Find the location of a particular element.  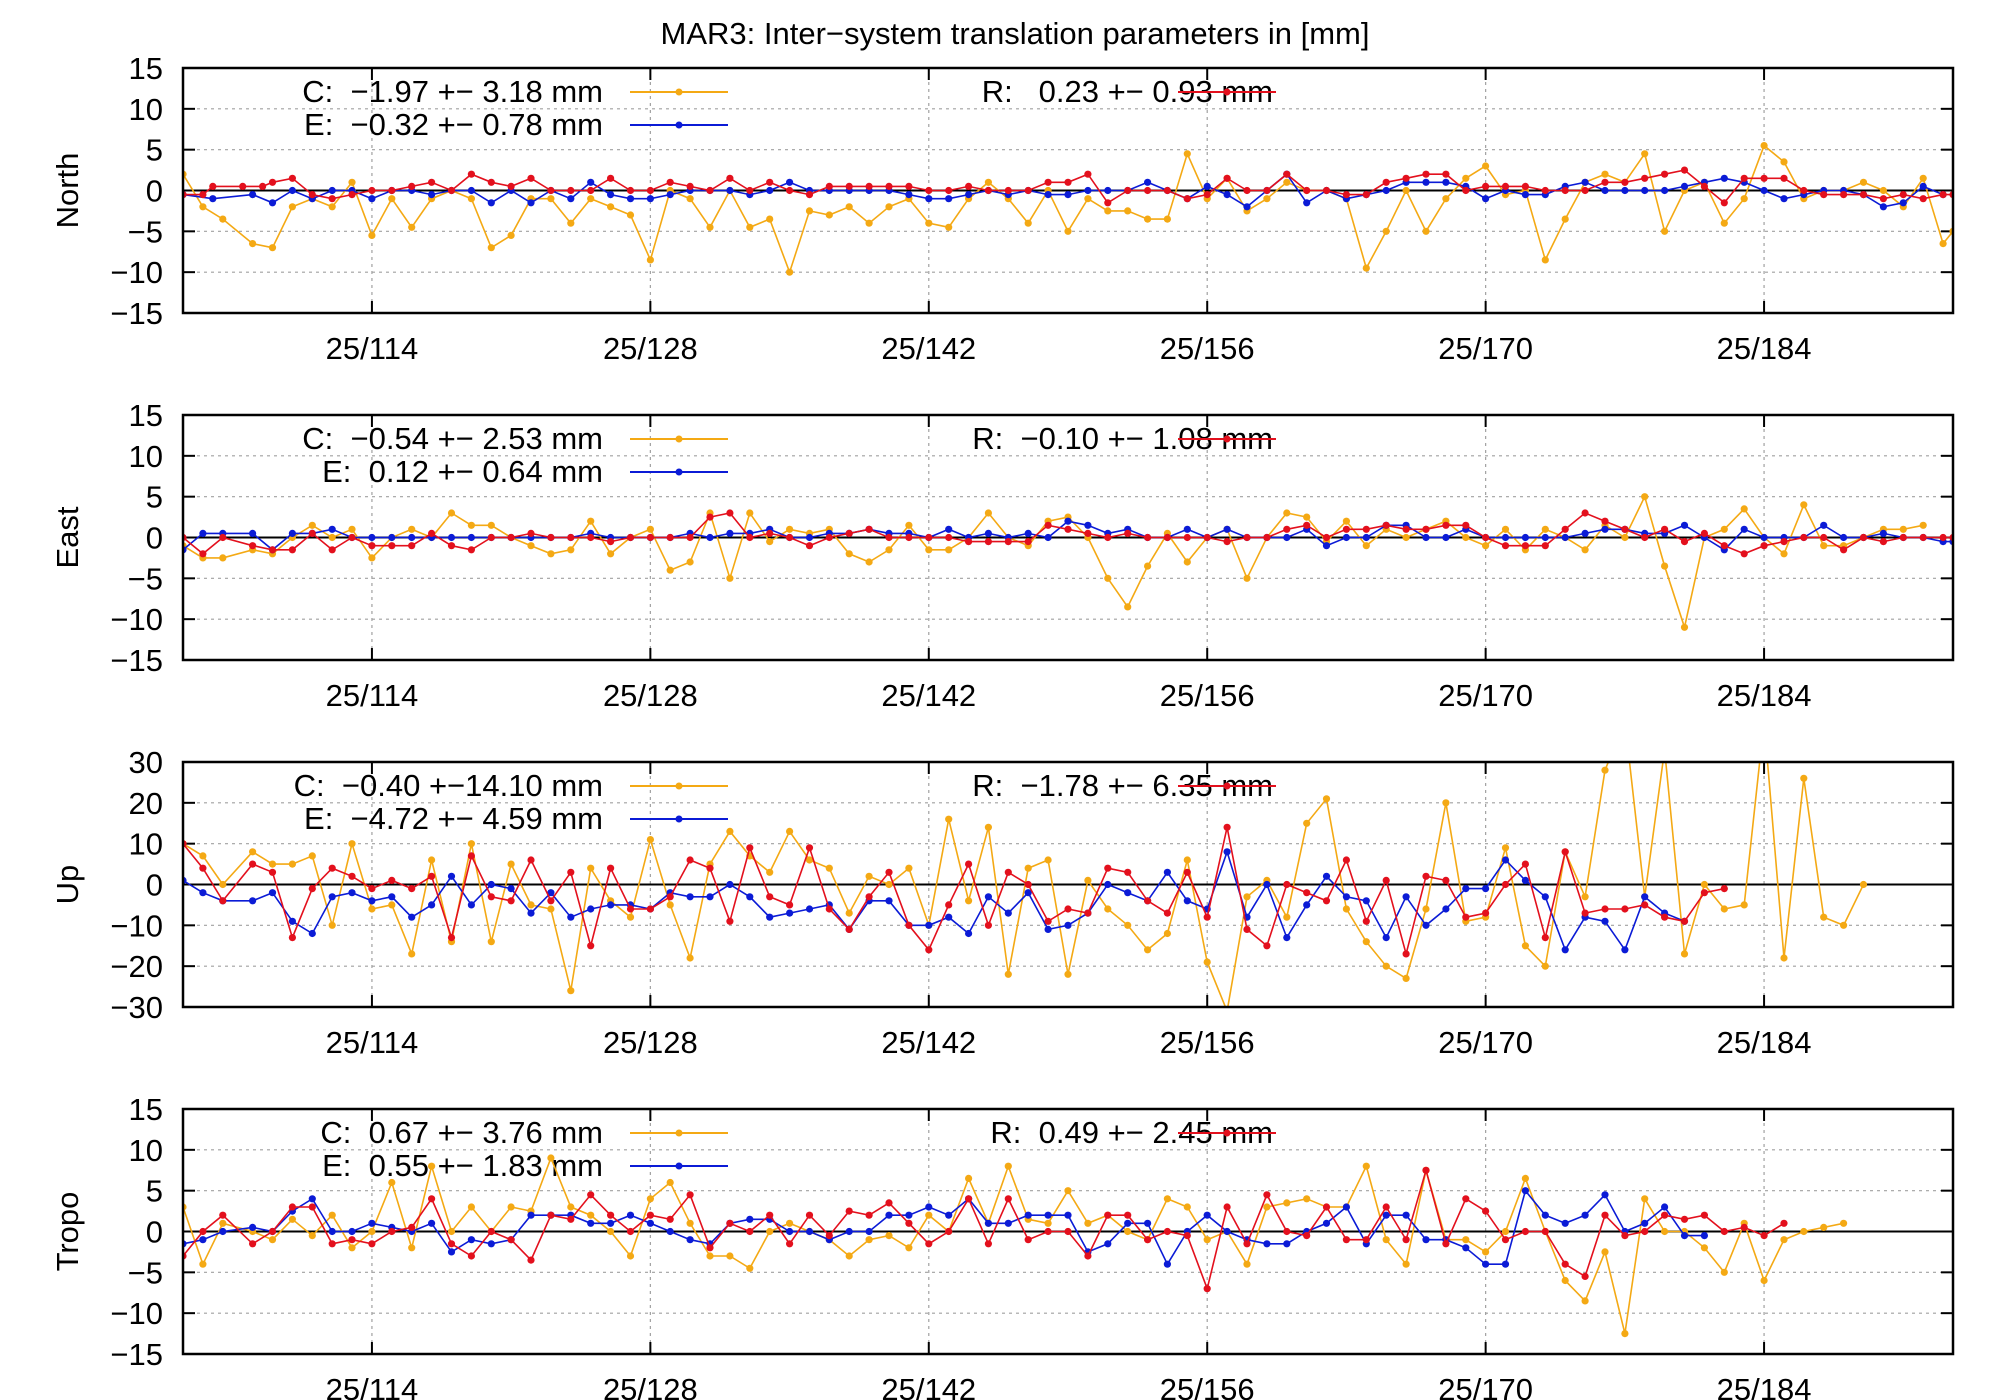

series-line-r is located at coordinates (1068, 533).